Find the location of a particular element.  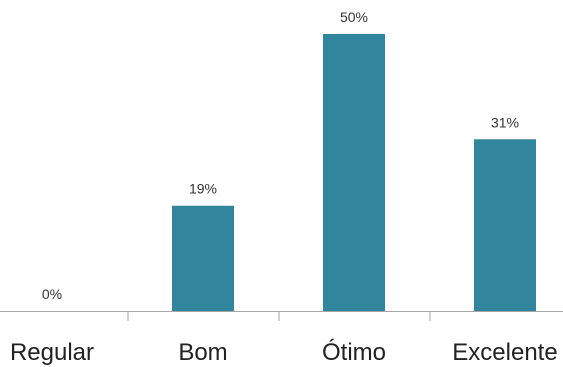

category-label-0: Regular is located at coordinates (52, 352).